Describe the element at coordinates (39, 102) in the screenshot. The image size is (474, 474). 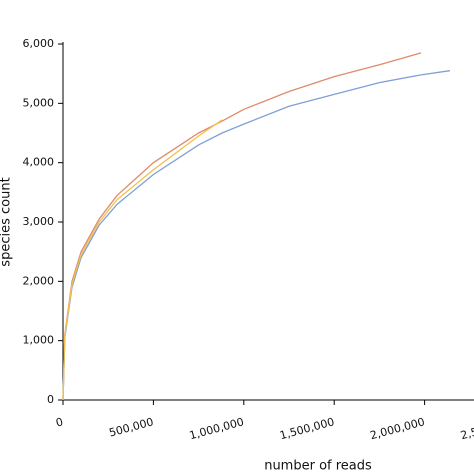
I see `y-tick-label: 5,000` at that location.